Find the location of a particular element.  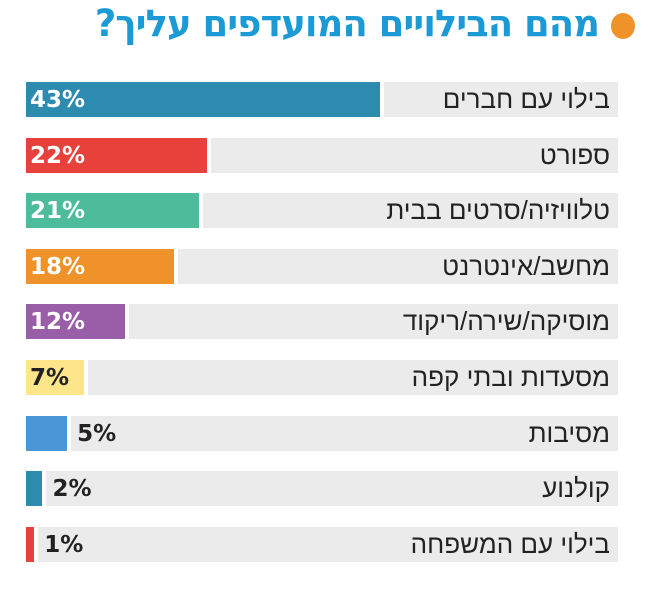

bullet-dot-icon is located at coordinates (623, 26).